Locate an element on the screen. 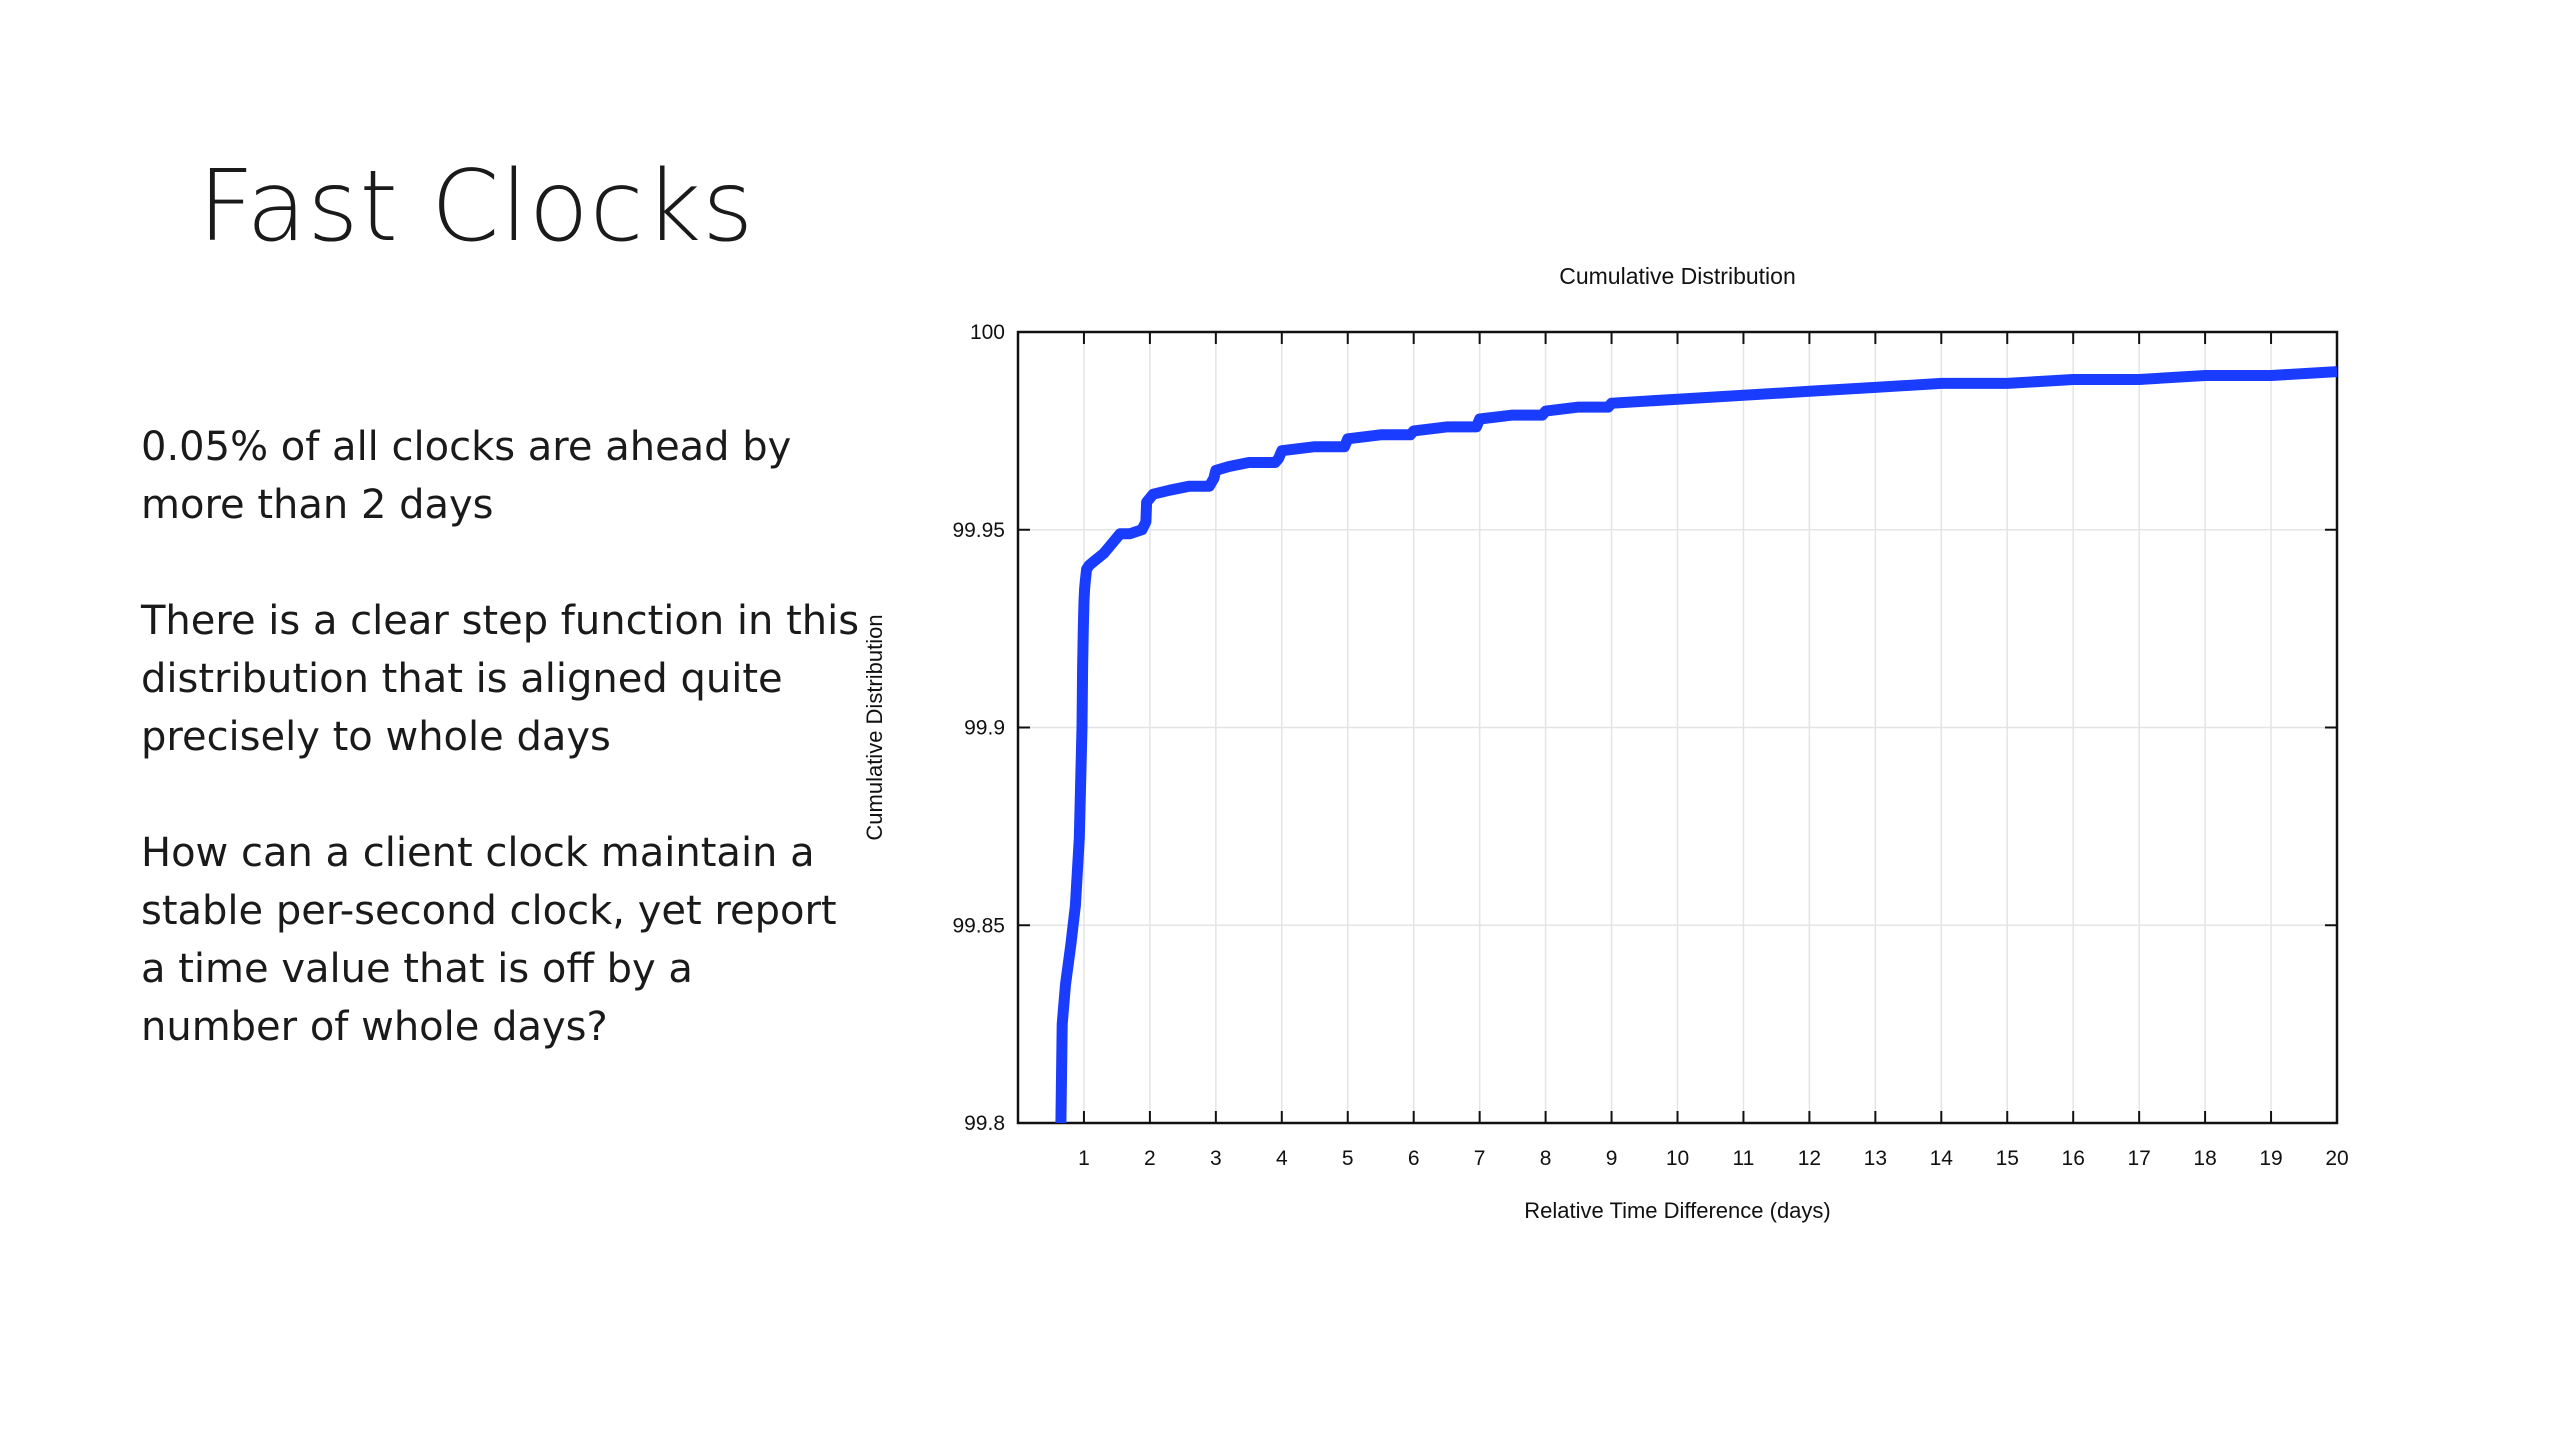 This screenshot has height=1440, width=2560. x-tick-label: 11 is located at coordinates (1744, 1158).